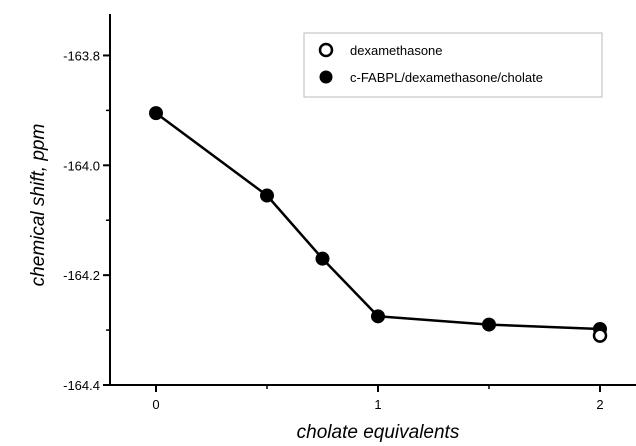  Describe the element at coordinates (600, 335) in the screenshot. I see `data-point-dexamethasone` at that location.